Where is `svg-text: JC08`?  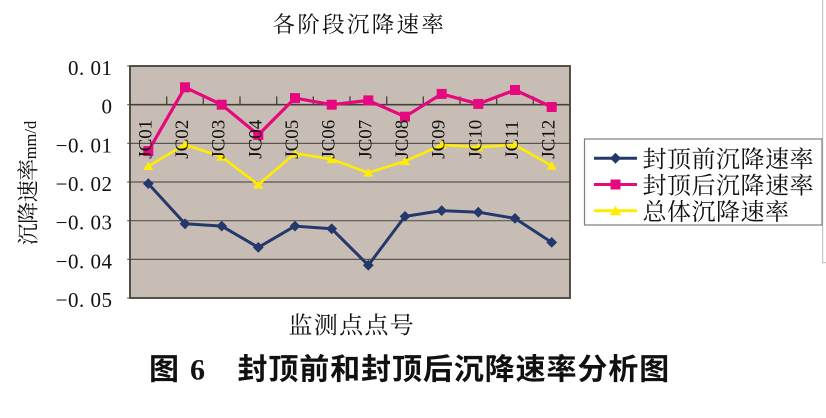
svg-text: JC08 is located at coordinates (402, 139).